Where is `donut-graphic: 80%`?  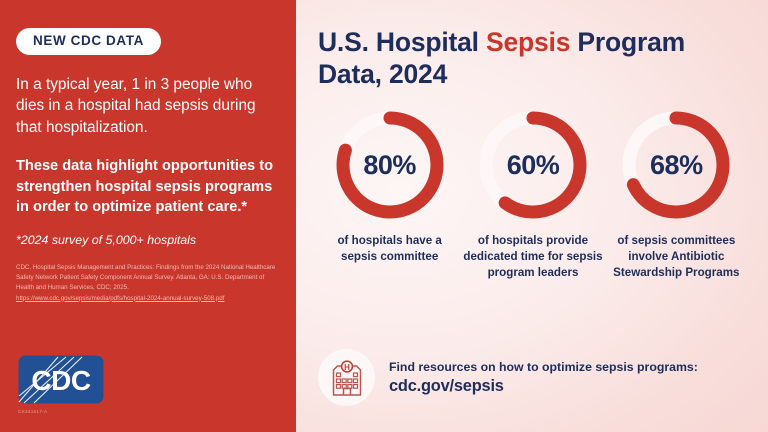
donut-graphic: 80% is located at coordinates (390, 165).